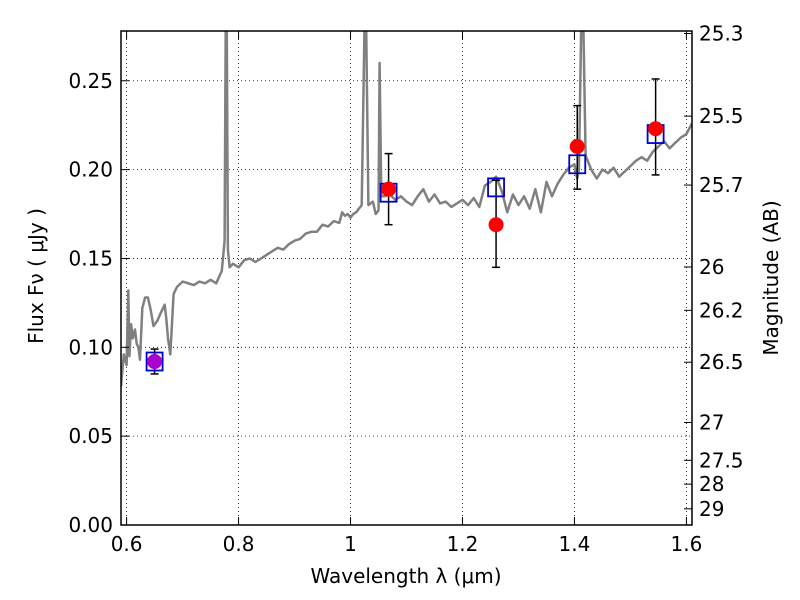  What do you see at coordinates (350, 544) in the screenshot?
I see `x-tick-label: 1` at bounding box center [350, 544].